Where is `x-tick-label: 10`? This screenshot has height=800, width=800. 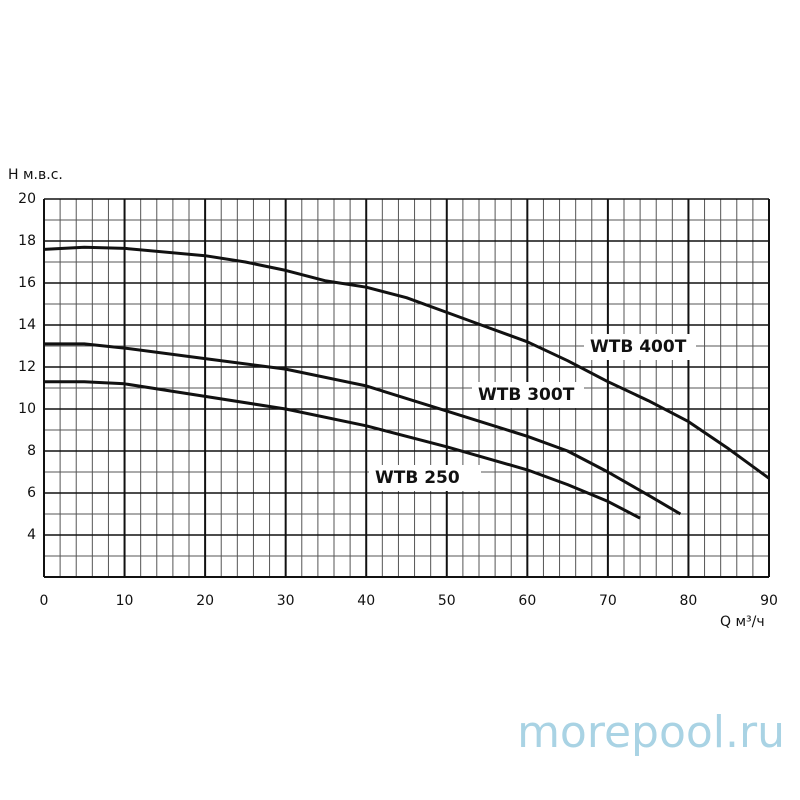 x-tick-label: 10 is located at coordinates (125, 601).